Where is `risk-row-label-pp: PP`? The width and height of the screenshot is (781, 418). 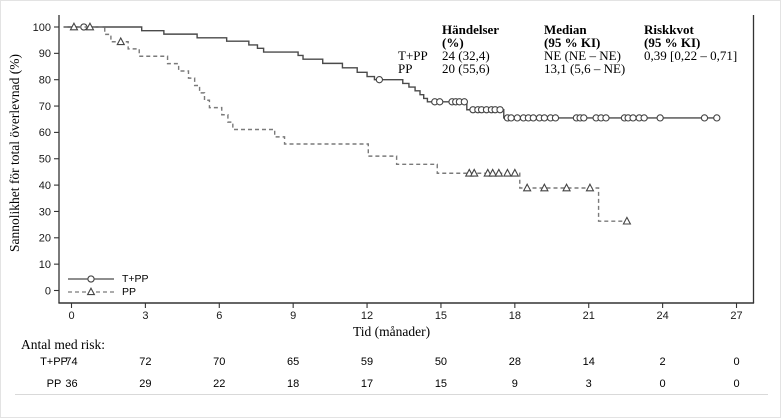
risk-row-label-pp: PP is located at coordinates (54, 384).